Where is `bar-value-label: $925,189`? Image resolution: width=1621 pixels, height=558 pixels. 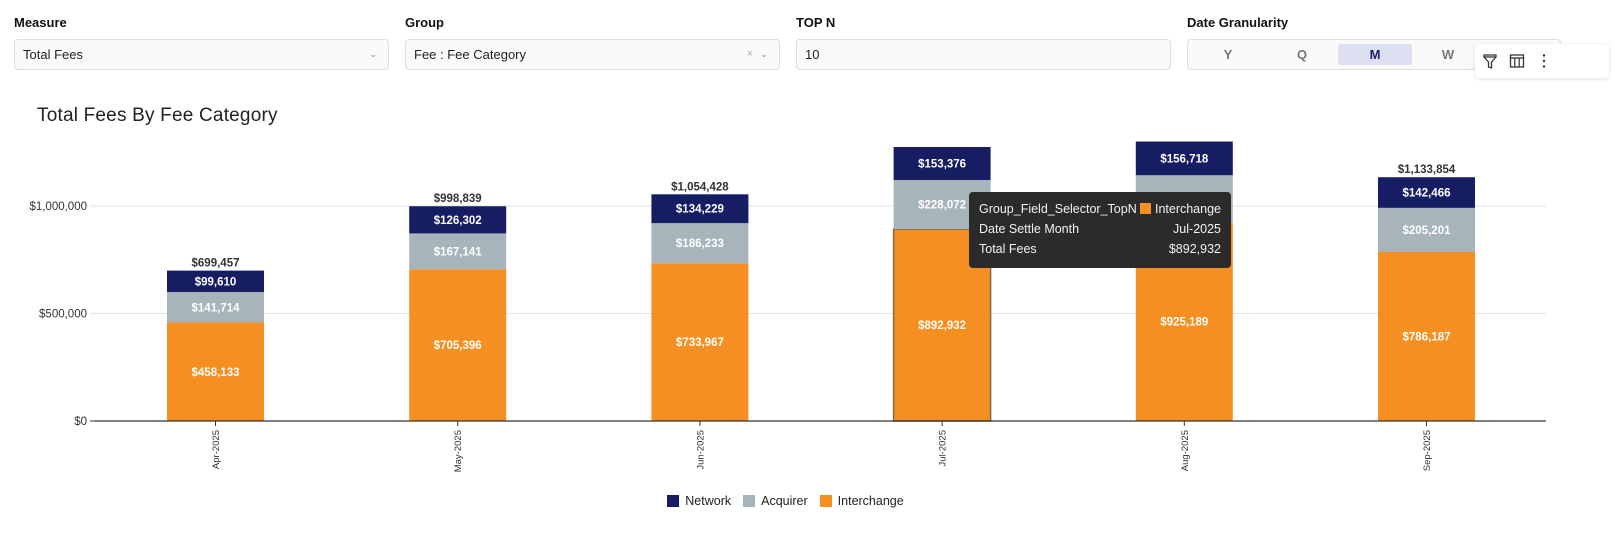 bar-value-label: $925,189 is located at coordinates (1184, 323).